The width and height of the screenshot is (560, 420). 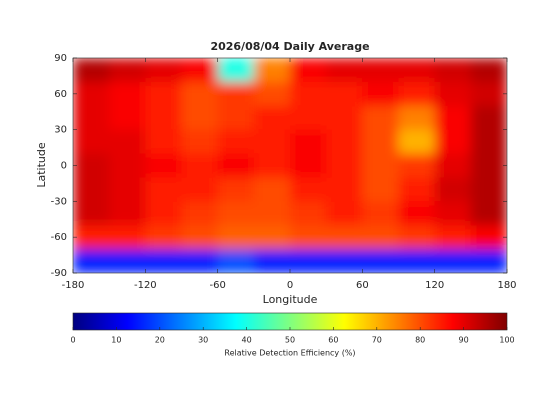 I want to click on y-tick-label: 60, so click(x=60, y=94).